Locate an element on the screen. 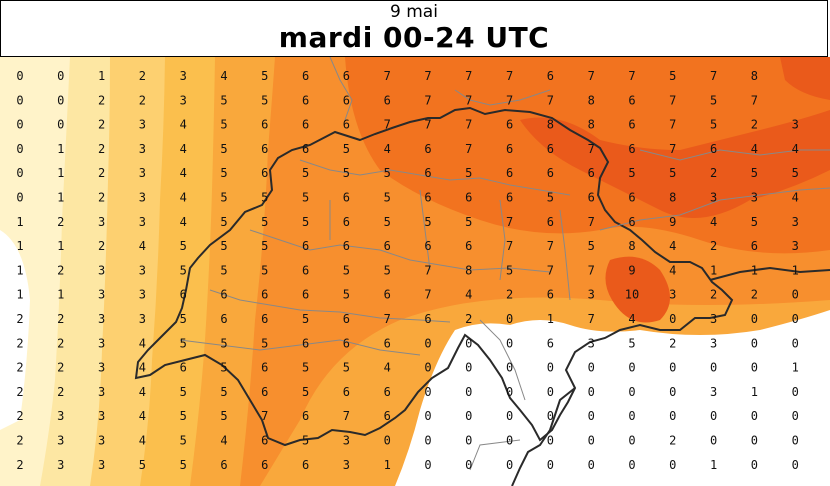 The image size is (830, 486). date-label: 9 mai is located at coordinates (414, 12).